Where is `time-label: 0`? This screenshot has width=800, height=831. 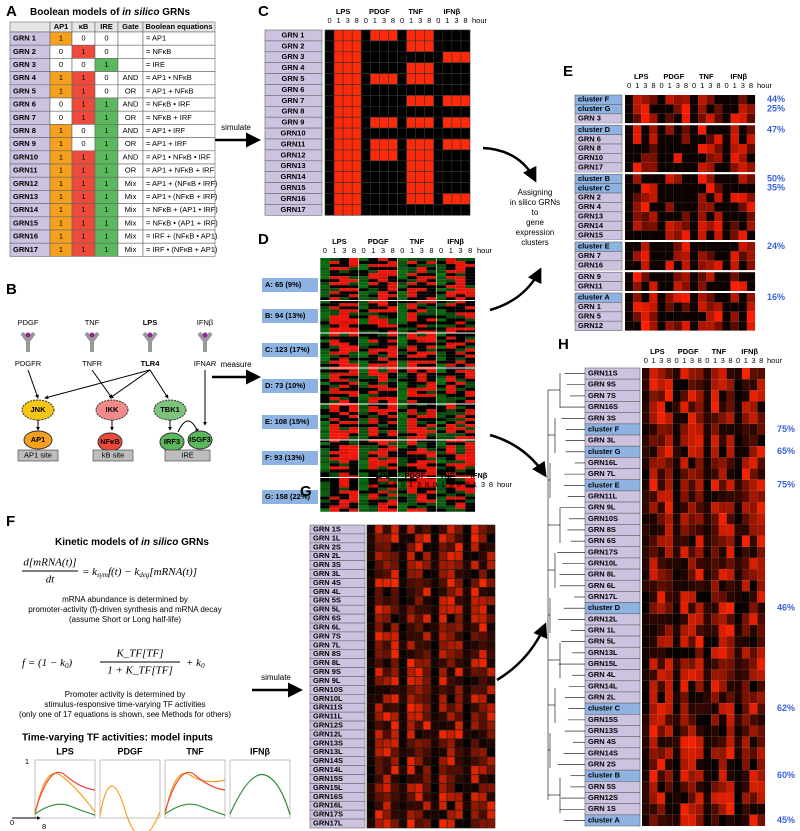 time-label: 0 is located at coordinates (329, 20).